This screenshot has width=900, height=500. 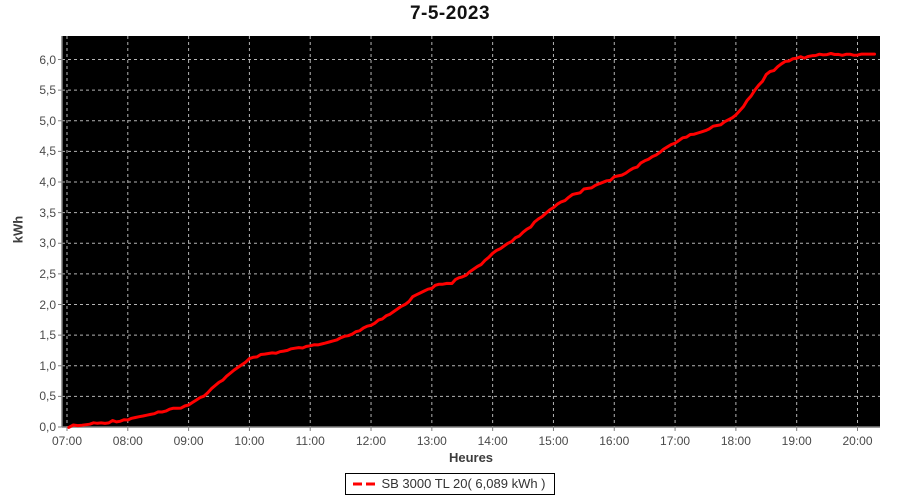 I want to click on x-tick-label: 14:00, so click(x=492, y=441).